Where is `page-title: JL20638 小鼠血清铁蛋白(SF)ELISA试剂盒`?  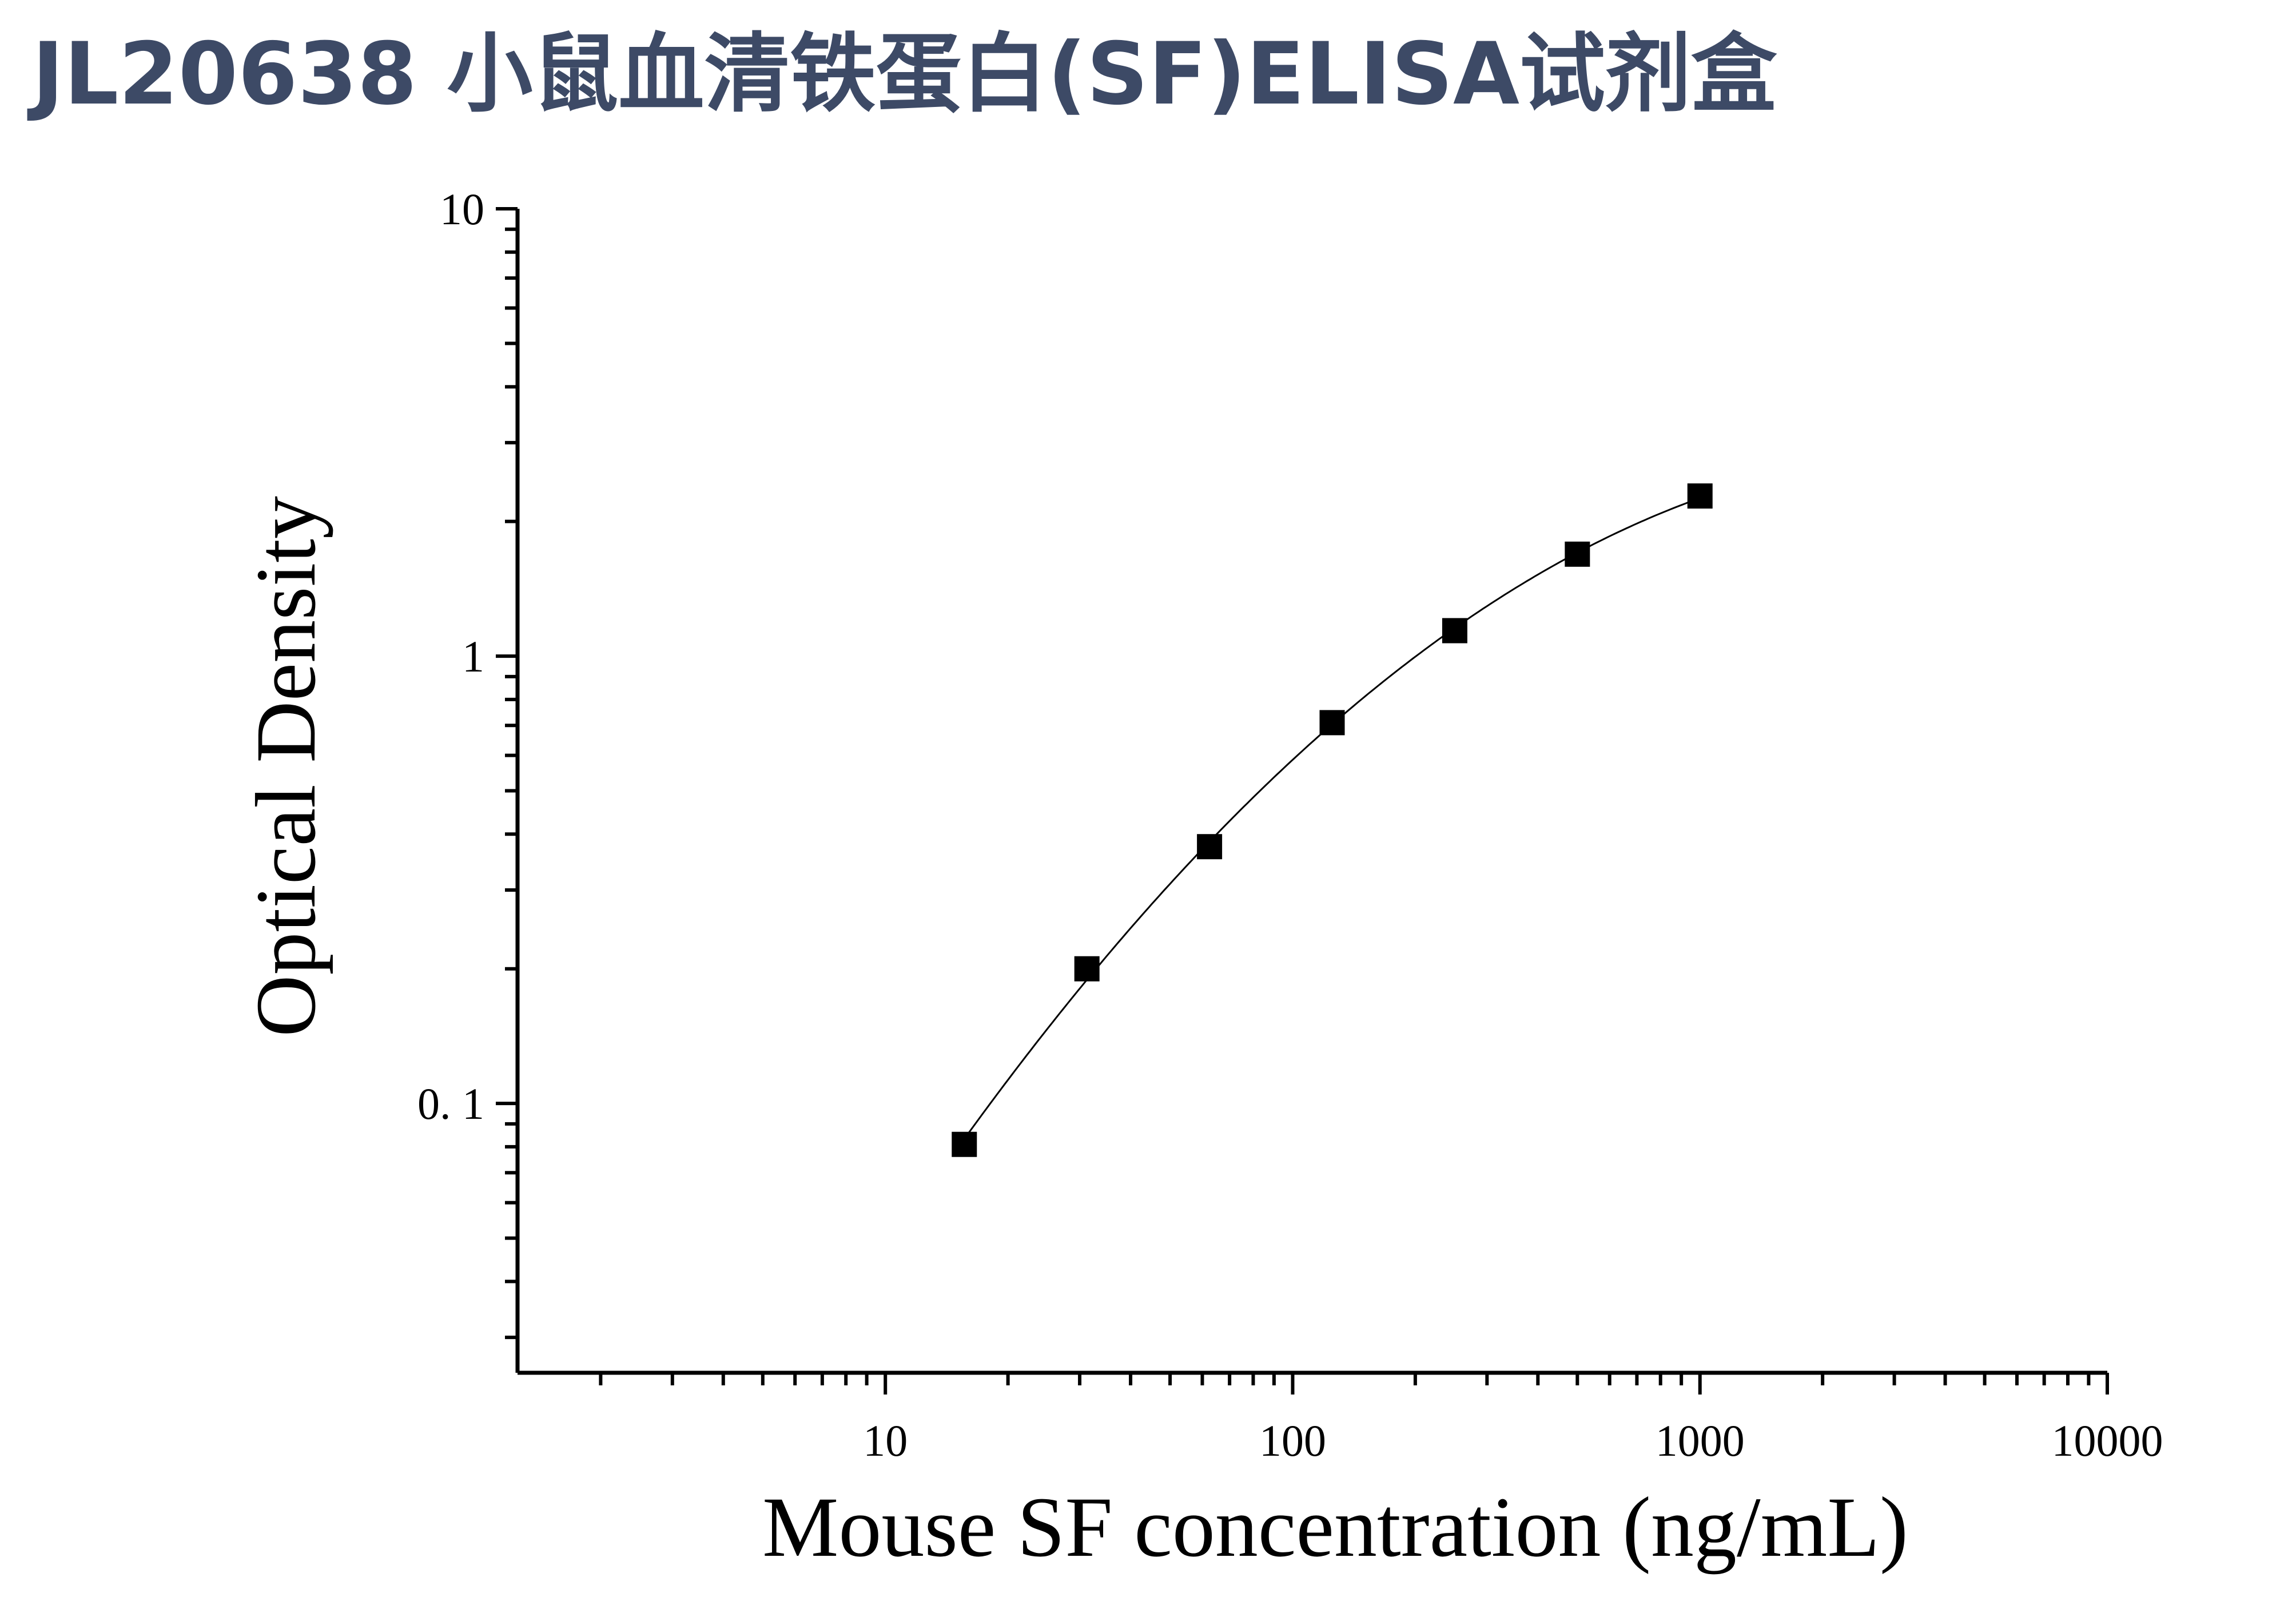
page-title: JL20638 小鼠血清铁蛋白(SF)ELISA试剂盒 is located at coordinates (904, 74).